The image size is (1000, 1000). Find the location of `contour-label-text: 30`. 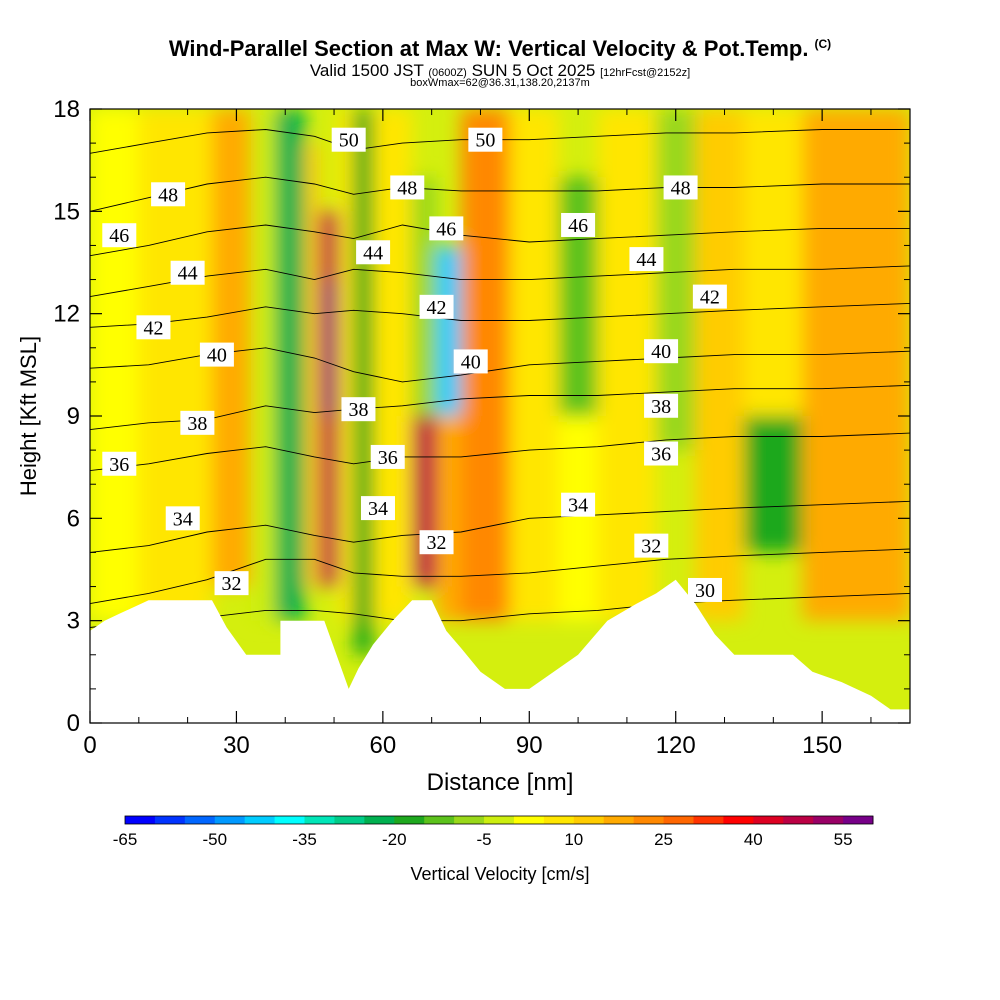

contour-label-text: 30 is located at coordinates (705, 591).